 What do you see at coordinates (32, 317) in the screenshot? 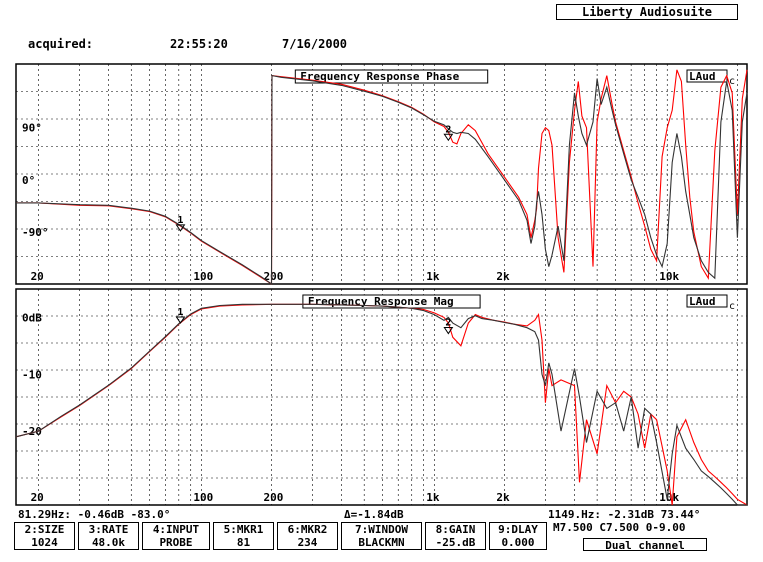
I see `y-tick-label: 0dB` at bounding box center [32, 317].